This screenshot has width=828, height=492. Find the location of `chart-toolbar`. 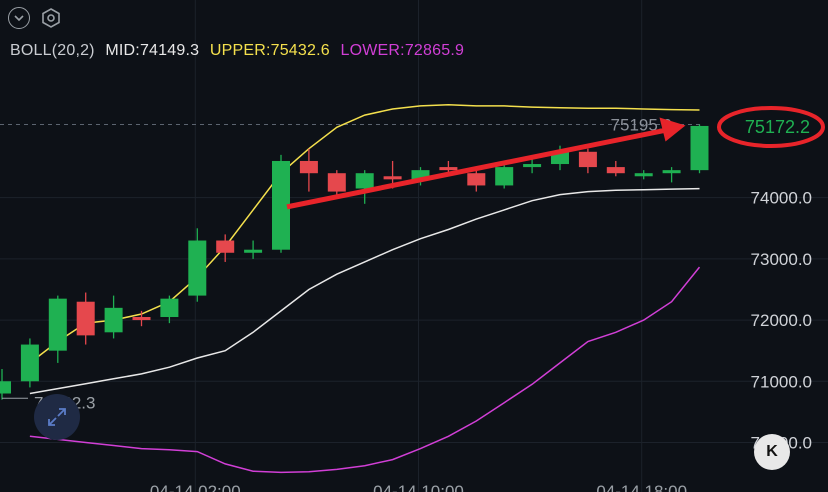

chart-toolbar is located at coordinates (35, 18).